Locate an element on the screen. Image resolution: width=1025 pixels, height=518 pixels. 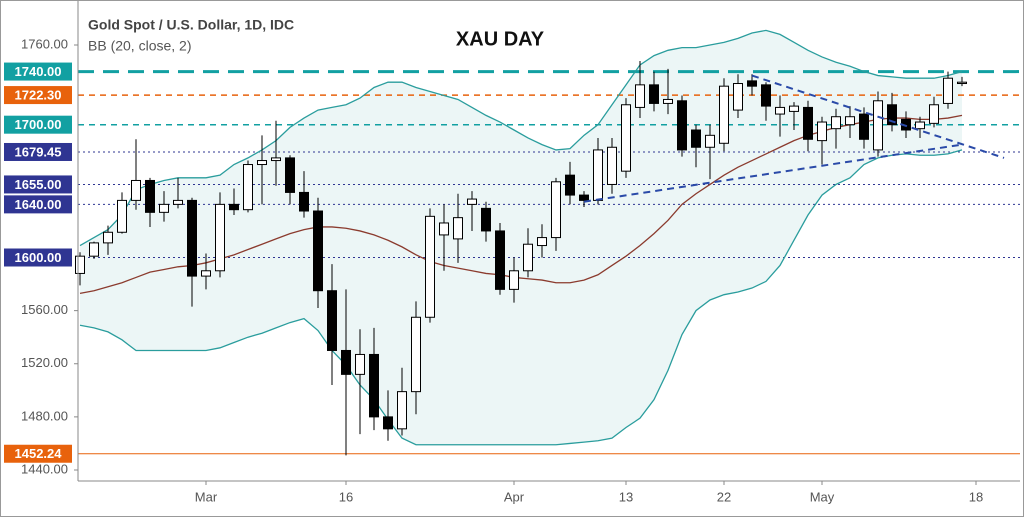
y-tick-label: 1520.00 is located at coordinates (44, 362).